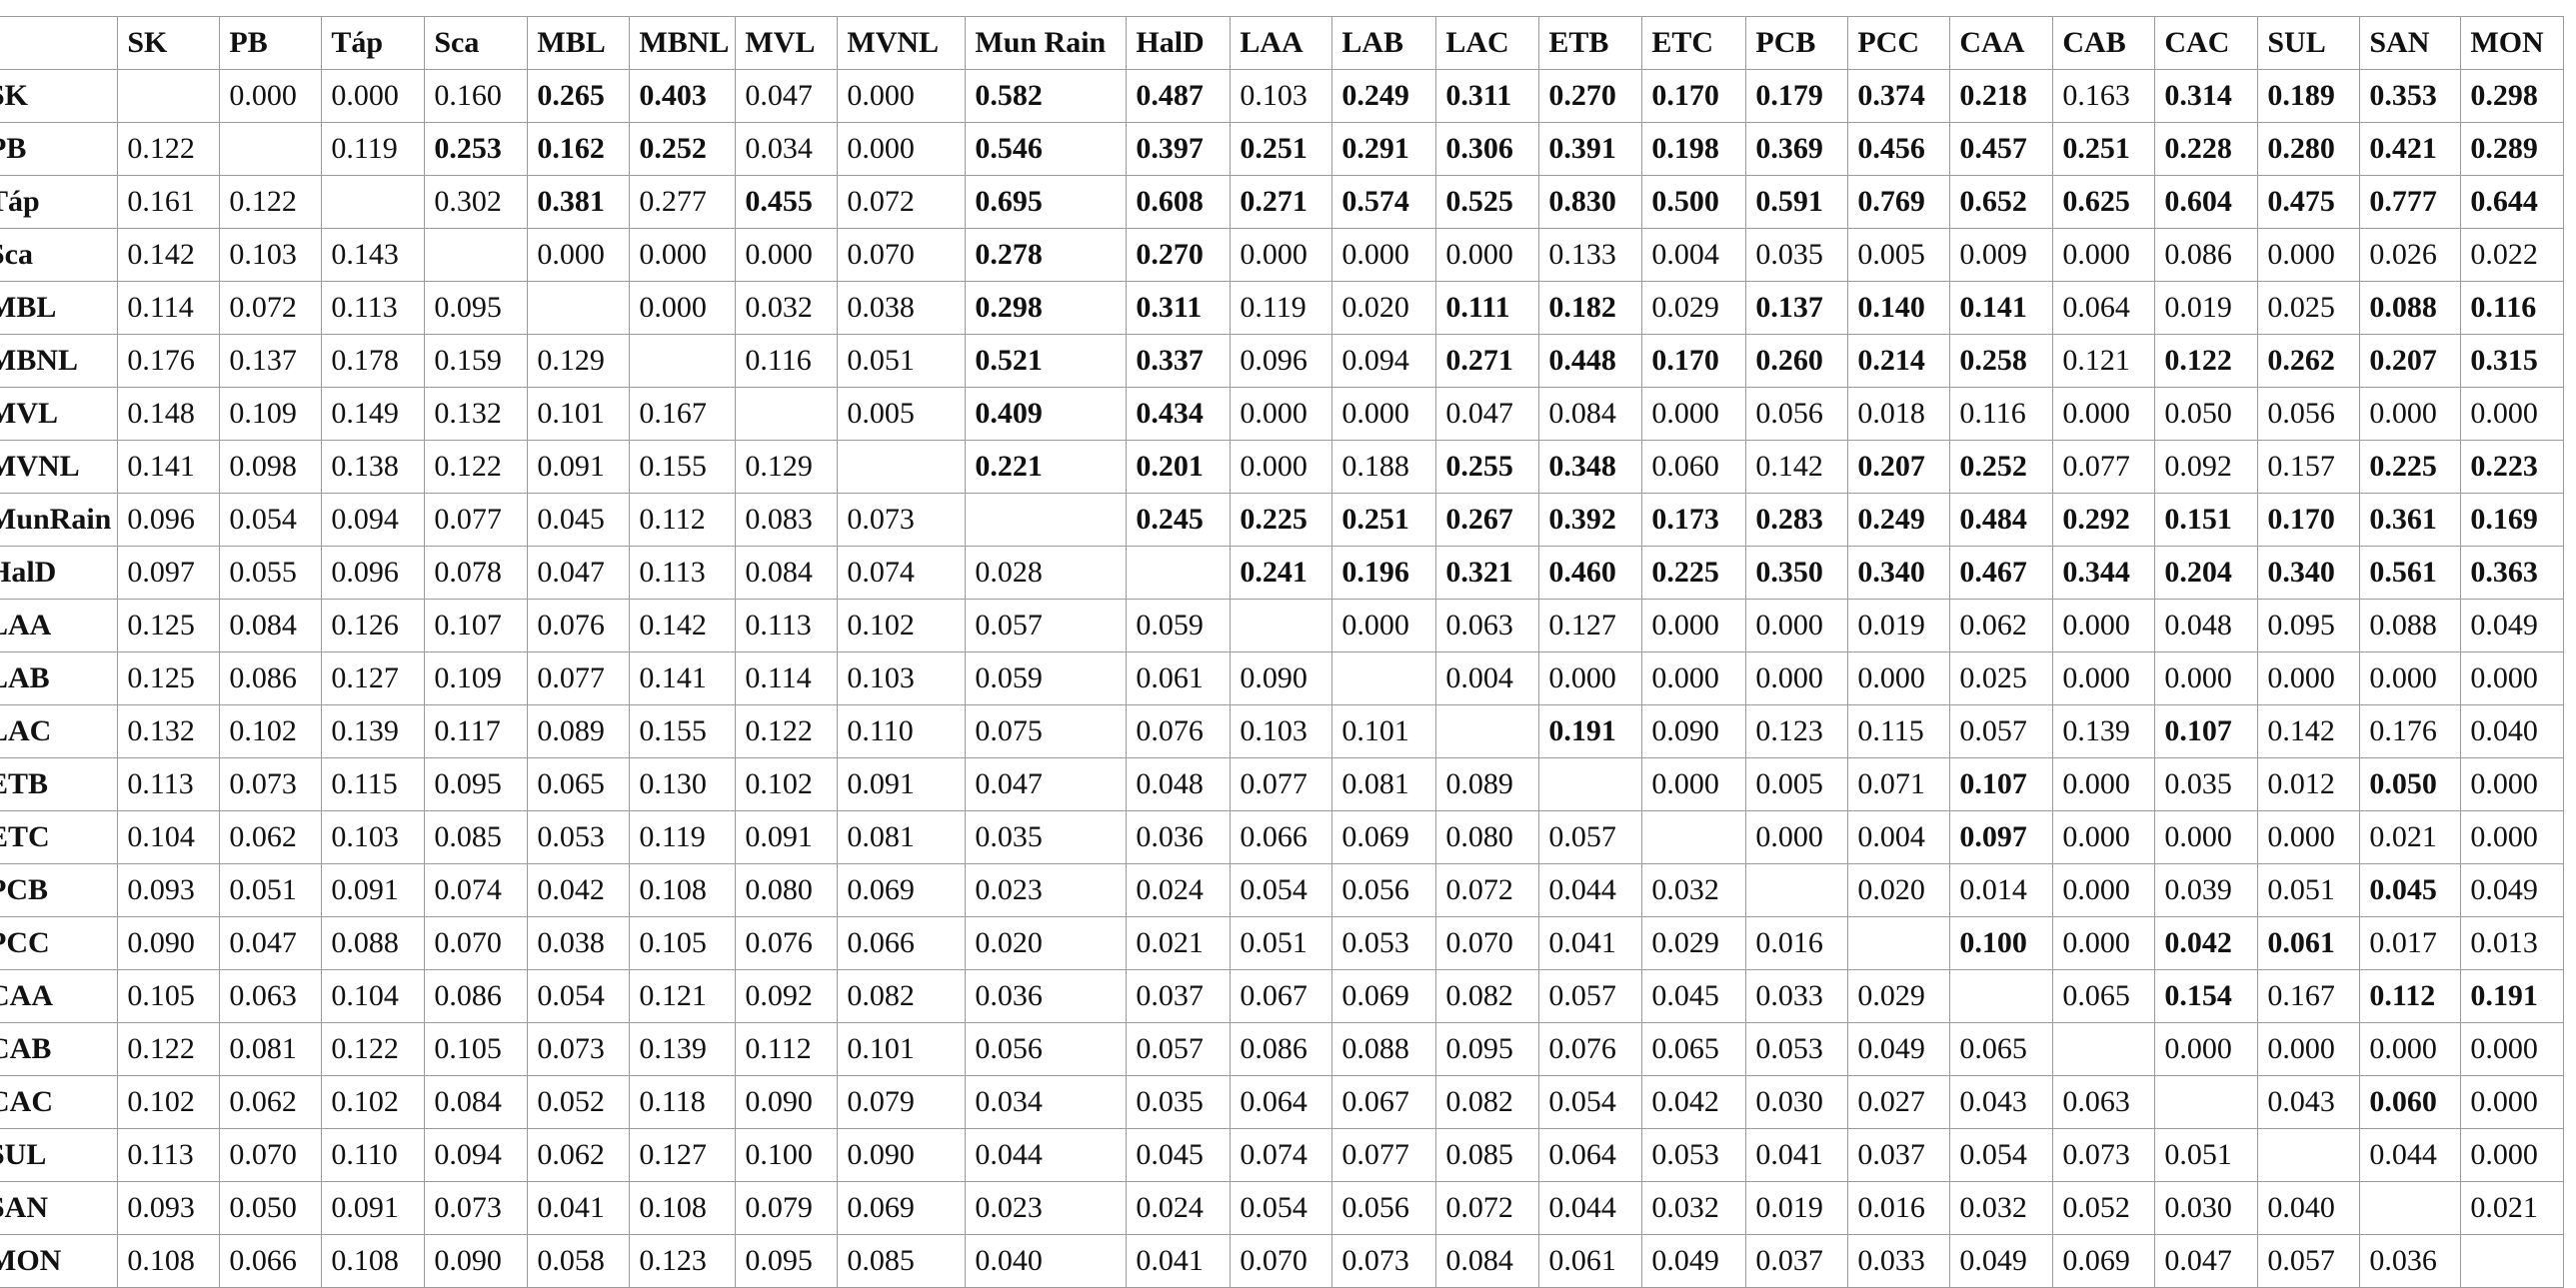 The height and width of the screenshot is (1288, 2576). What do you see at coordinates (1046, 731) in the screenshot?
I see `table-cell: 0.075` at bounding box center [1046, 731].